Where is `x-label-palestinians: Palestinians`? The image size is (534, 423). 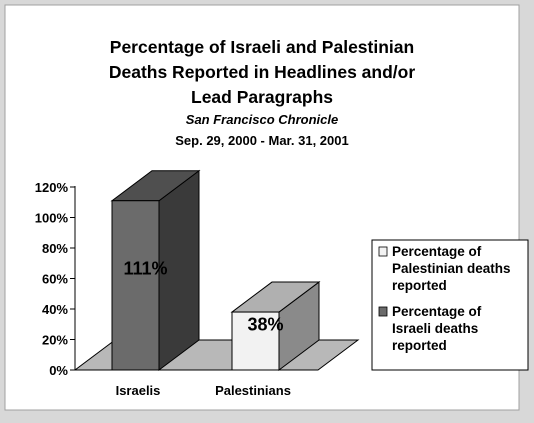 x-label-palestinians: Palestinians is located at coordinates (253, 390).